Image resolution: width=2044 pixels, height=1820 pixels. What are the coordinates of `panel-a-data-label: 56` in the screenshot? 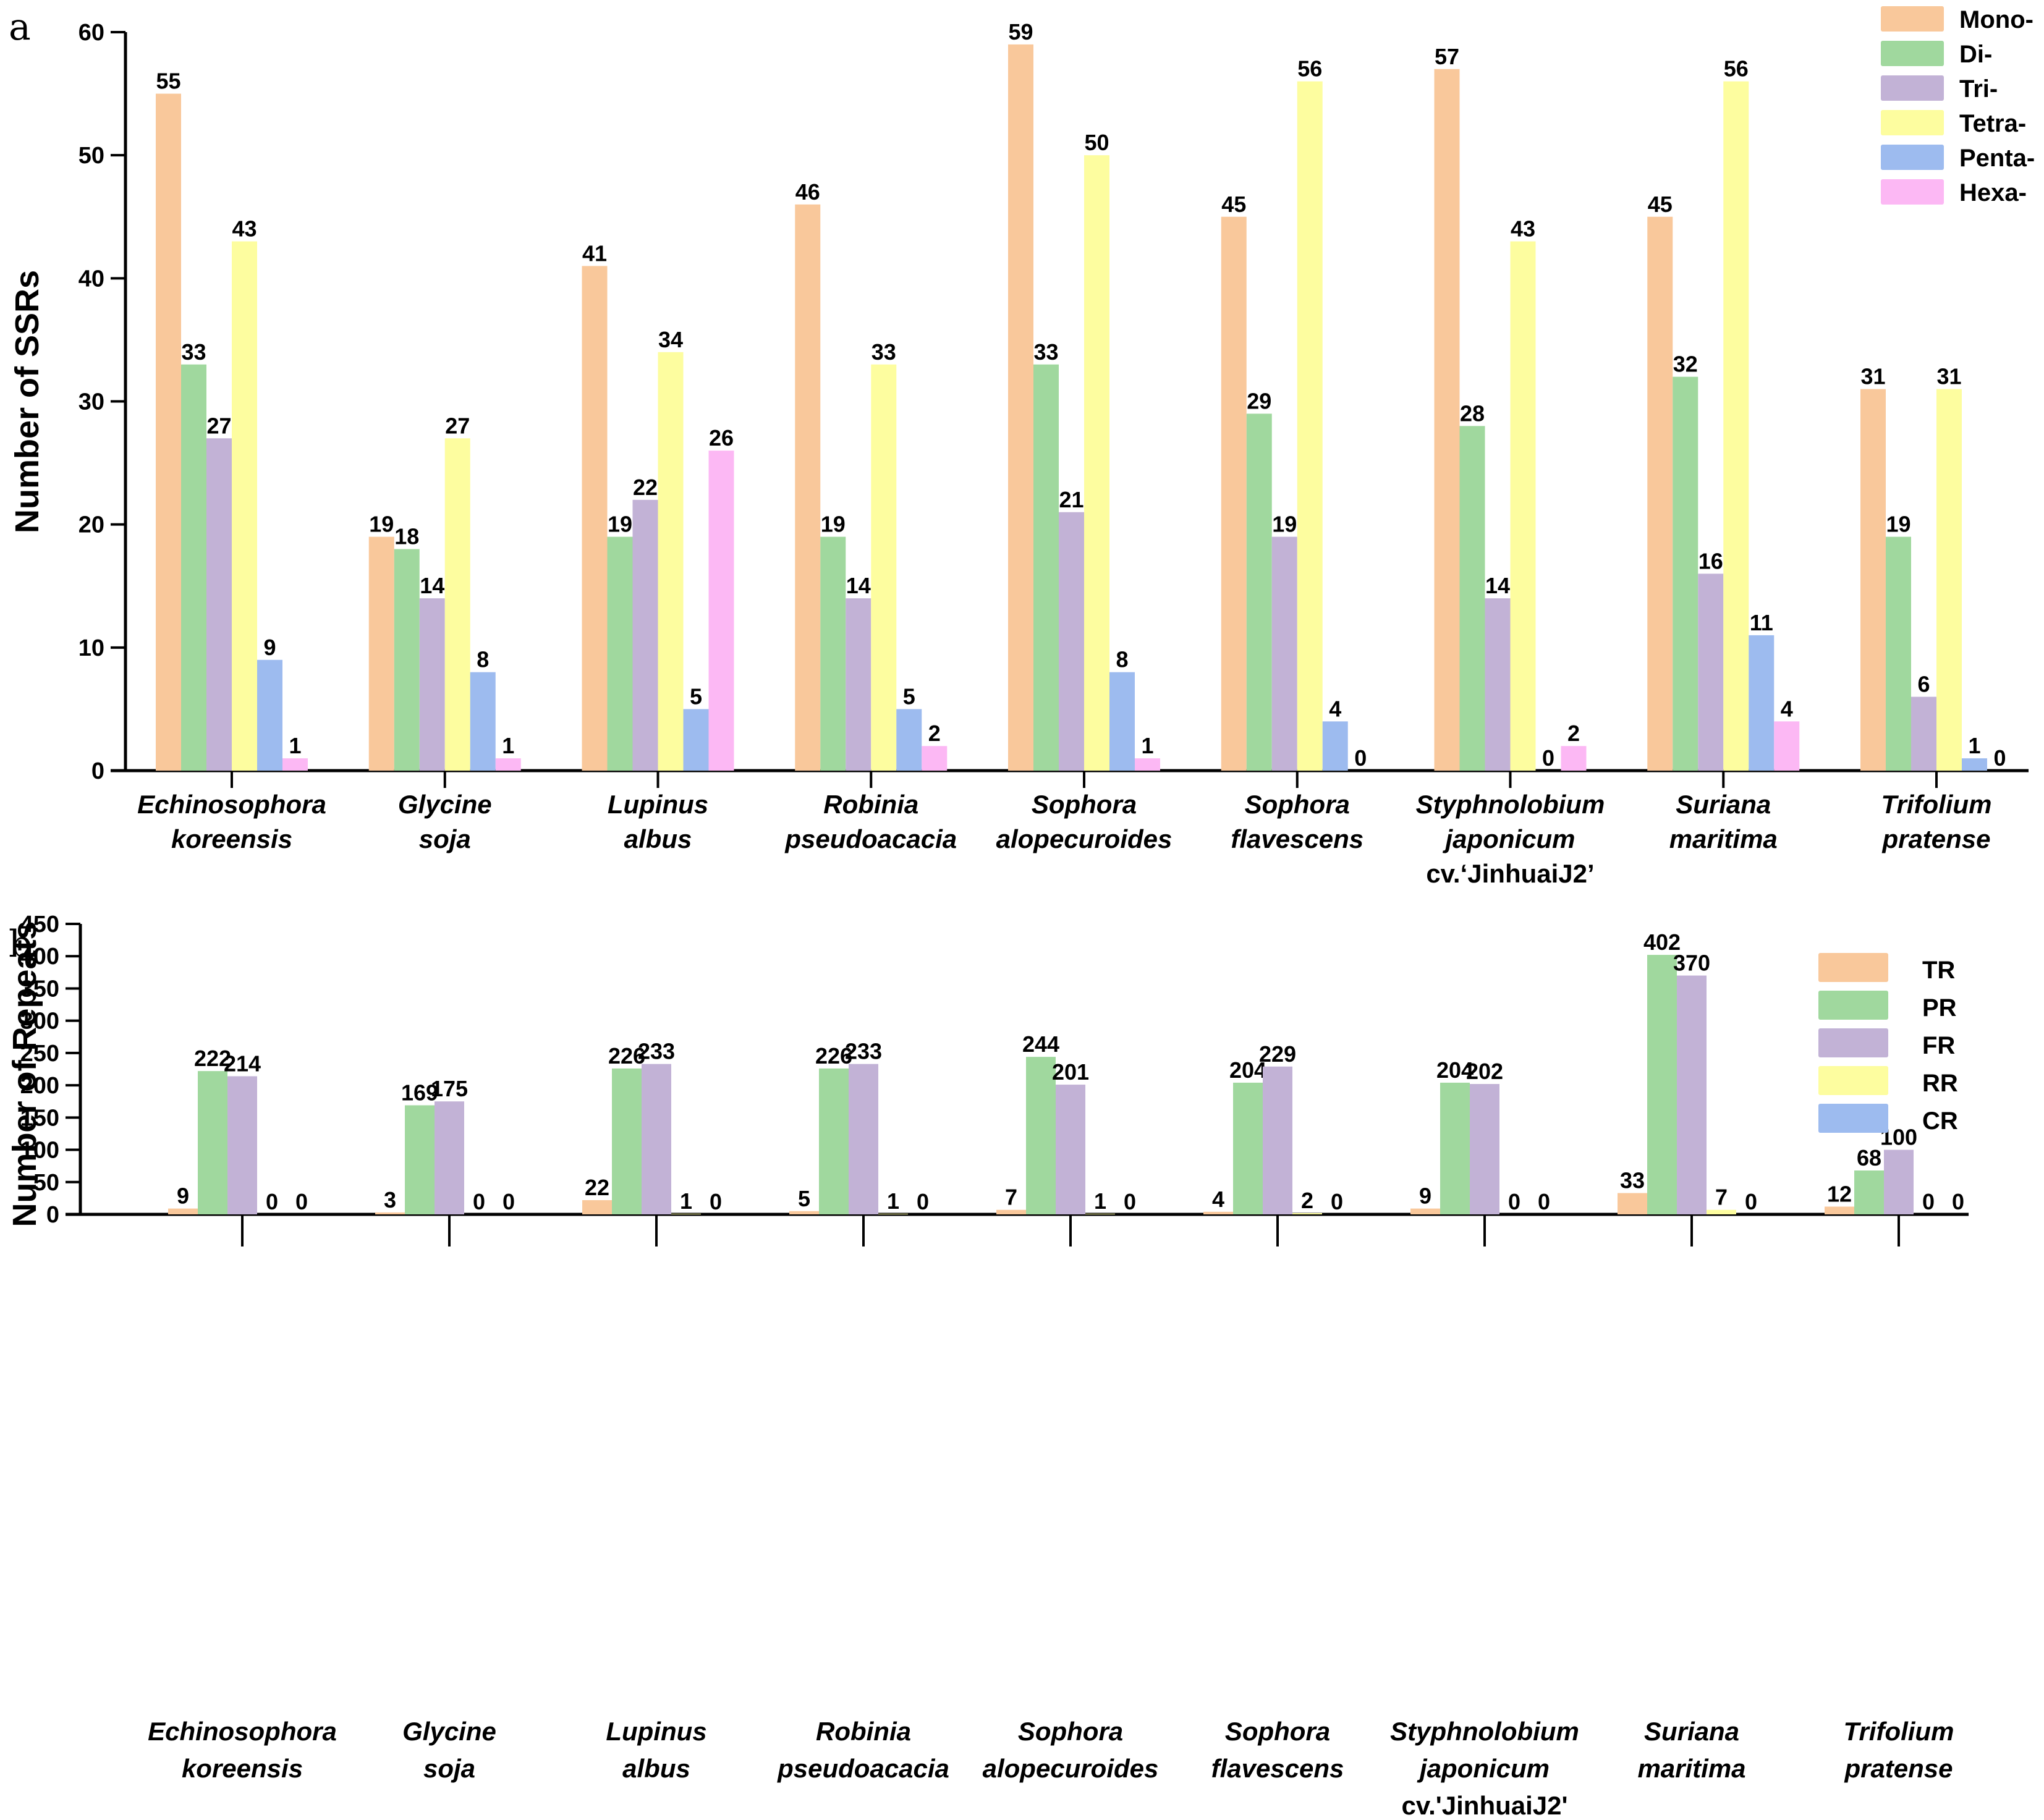 It's located at (1737, 69).